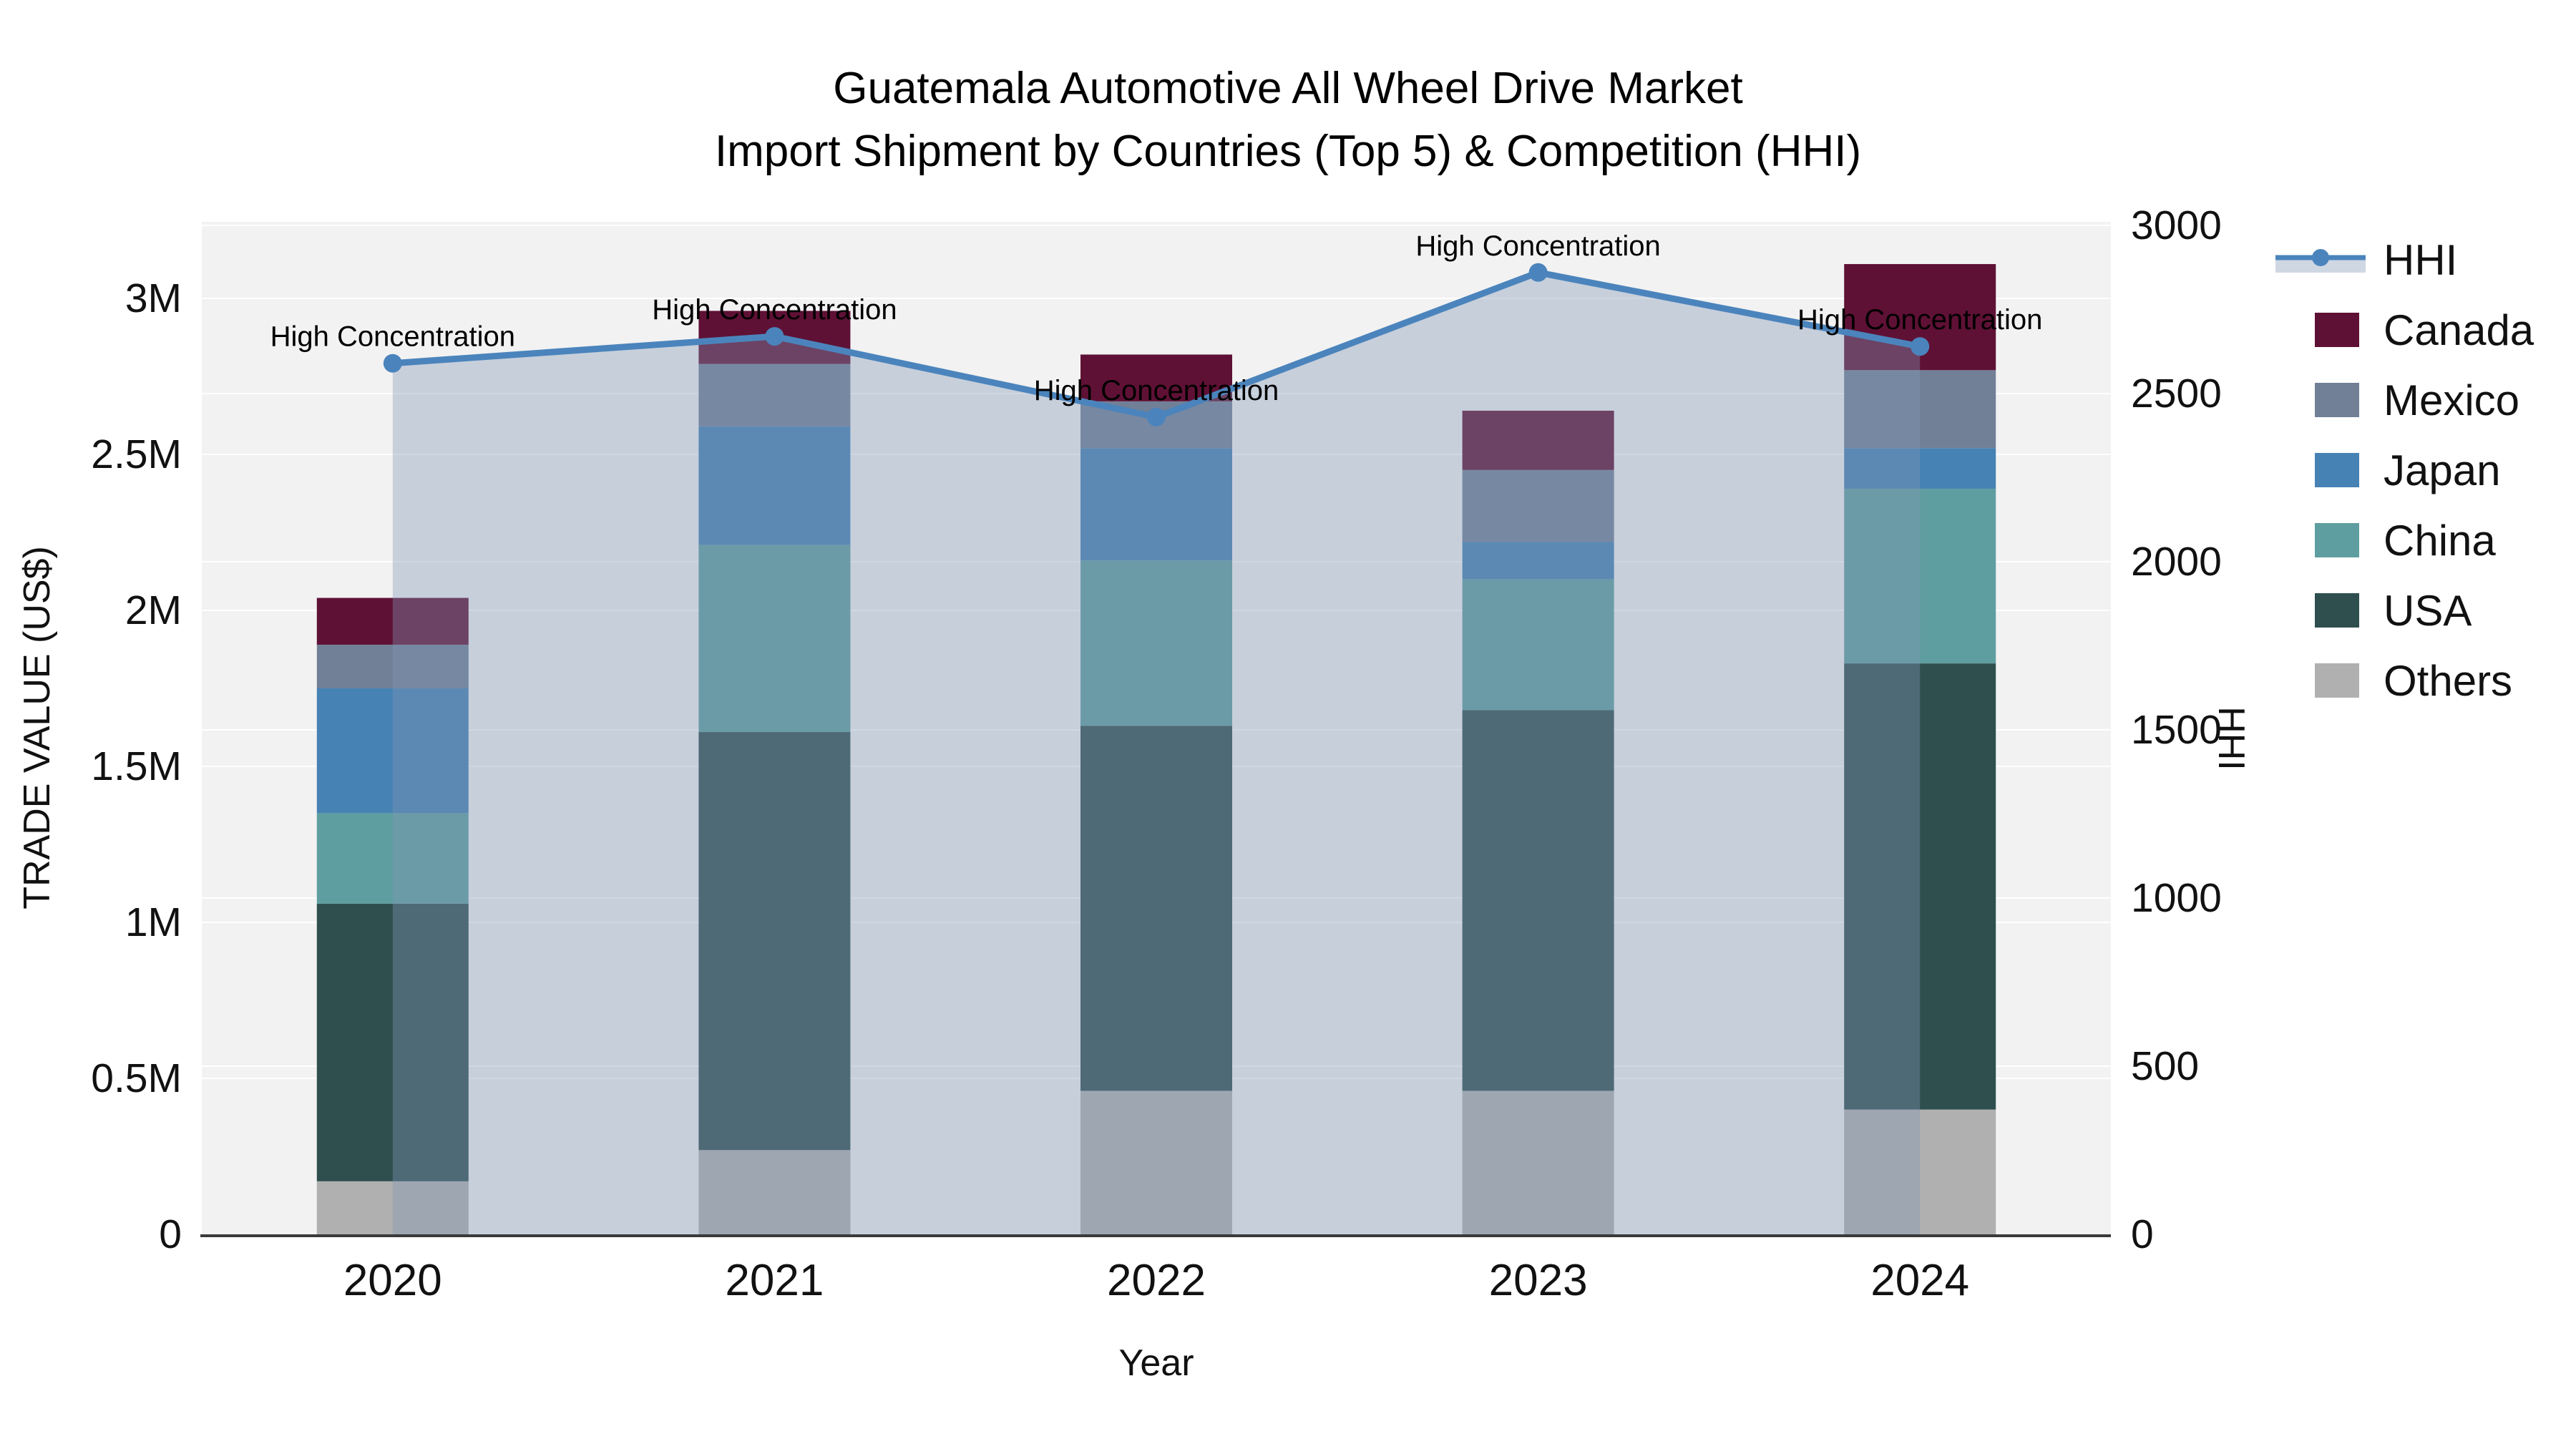 The image size is (2576, 1449). Describe the element at coordinates (2337, 540) in the screenshot. I see `china-swatch-icon` at that location.